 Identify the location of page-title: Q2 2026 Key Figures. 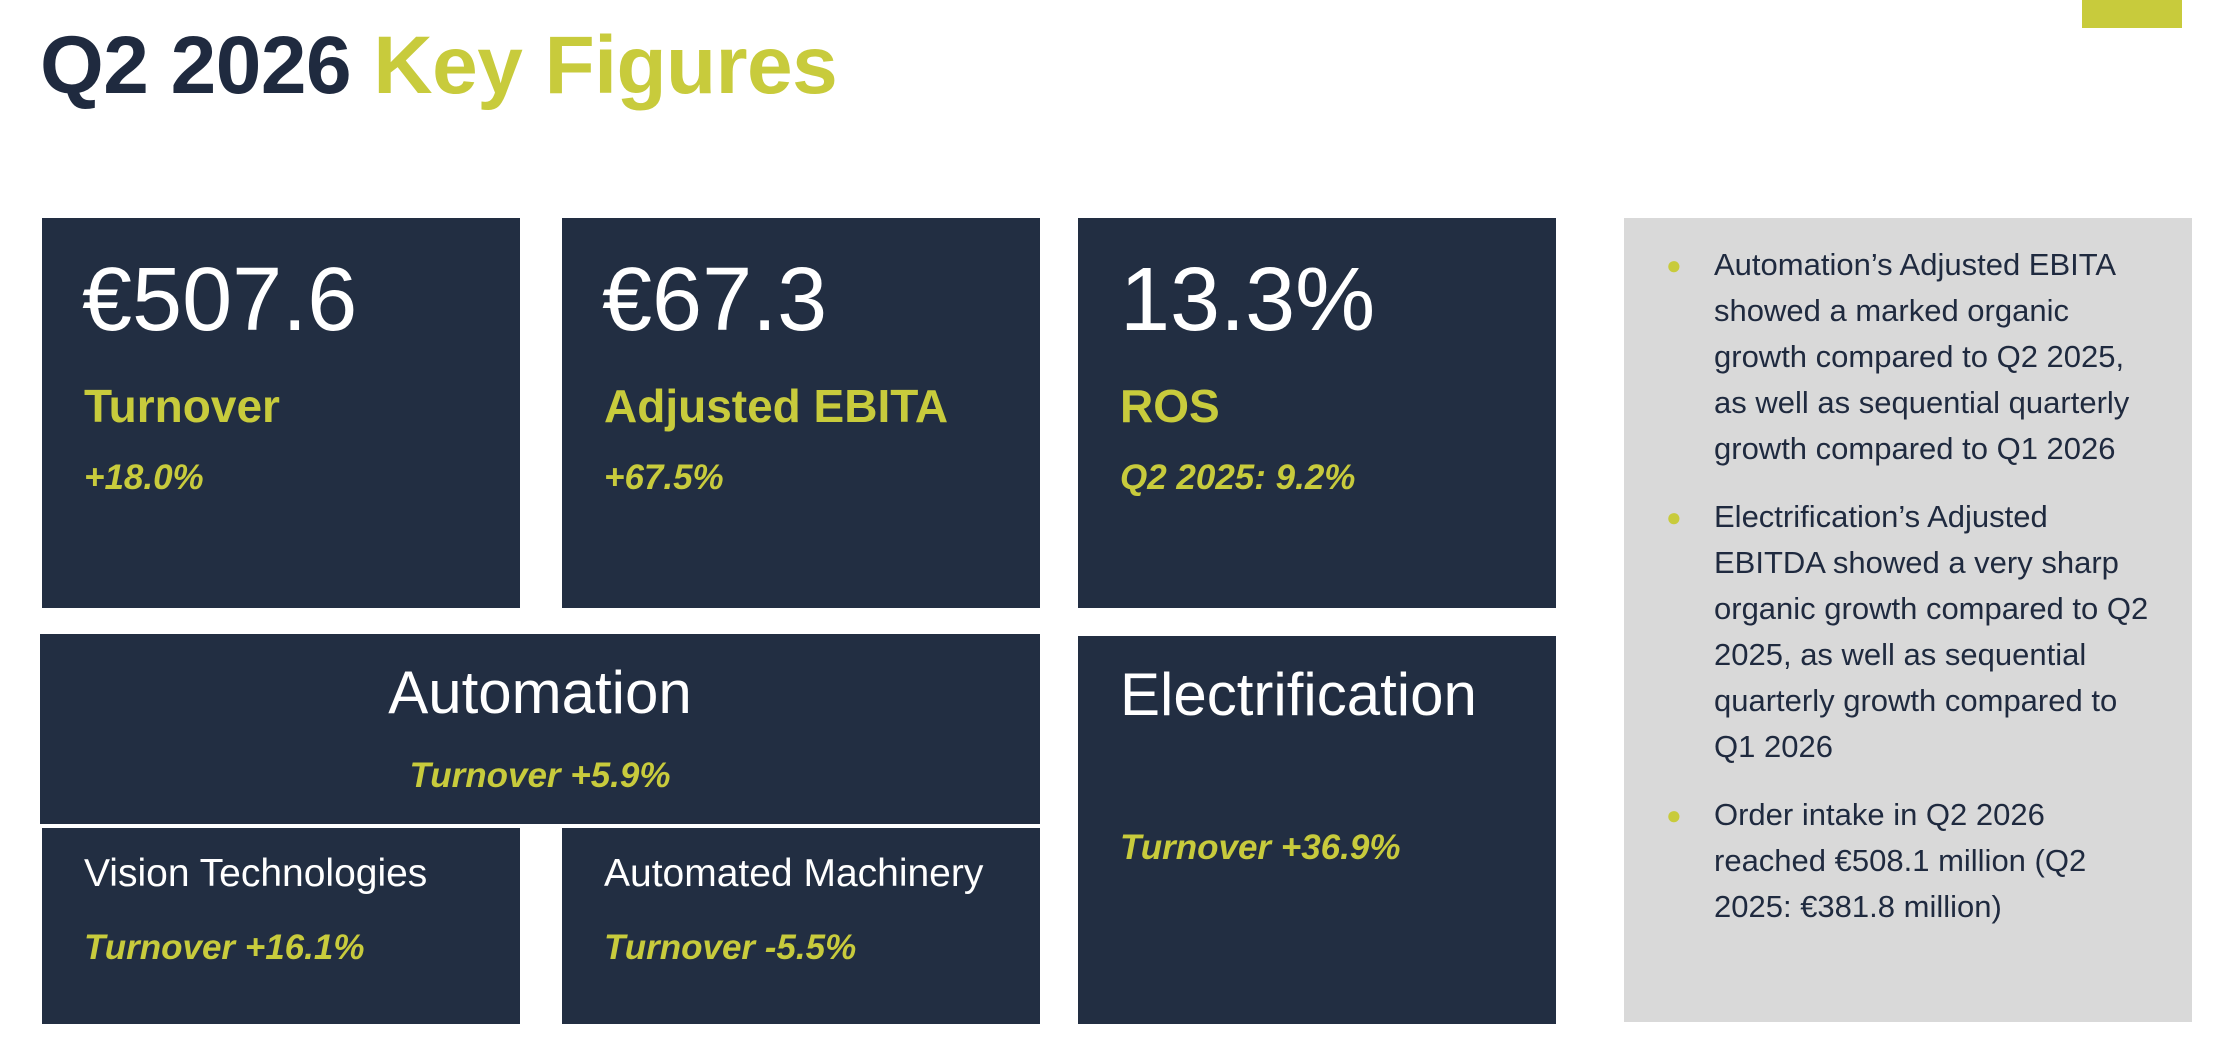
(439, 66).